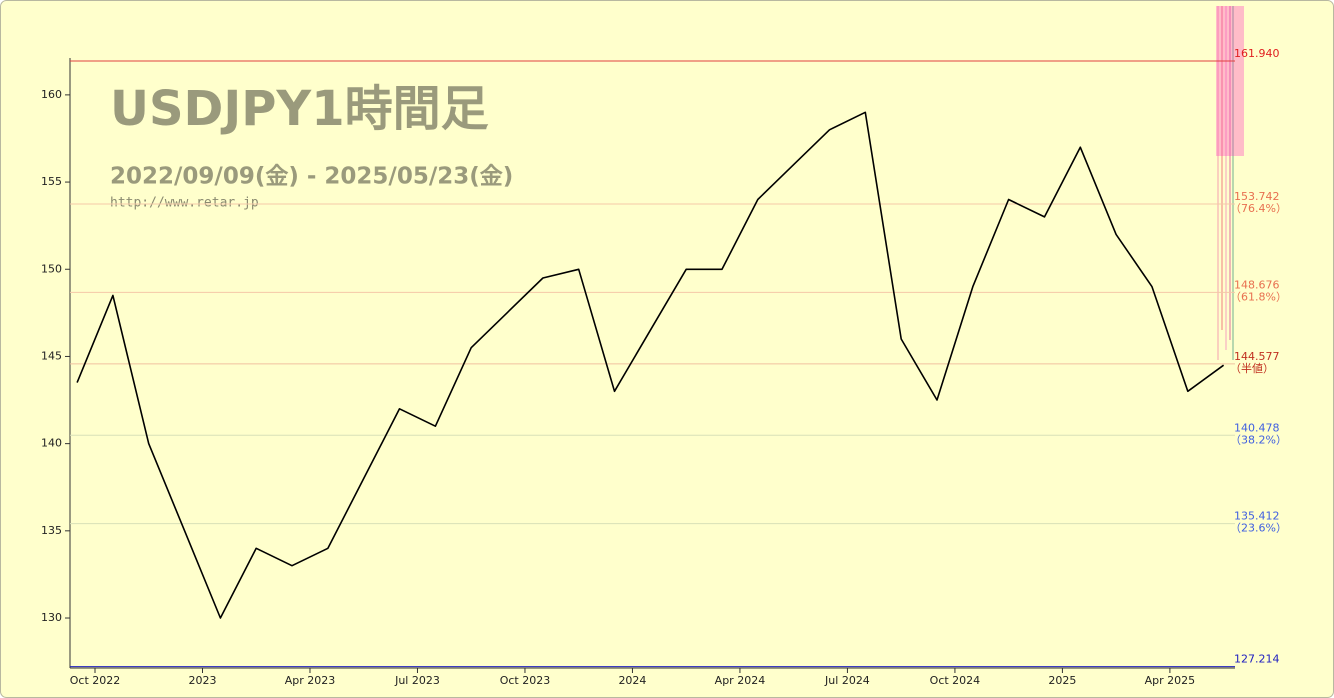 The width and height of the screenshot is (1334, 698). I want to click on x-tick-label: 2024, so click(632, 680).